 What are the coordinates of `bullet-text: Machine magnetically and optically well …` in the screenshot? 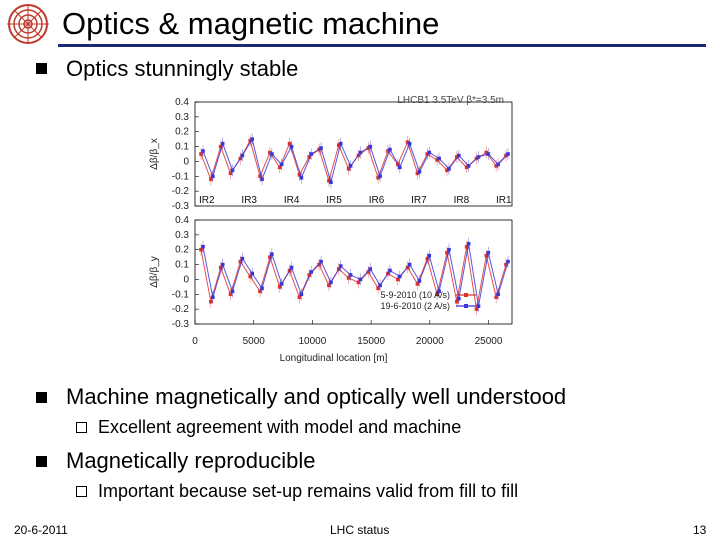 It's located at (316, 396).